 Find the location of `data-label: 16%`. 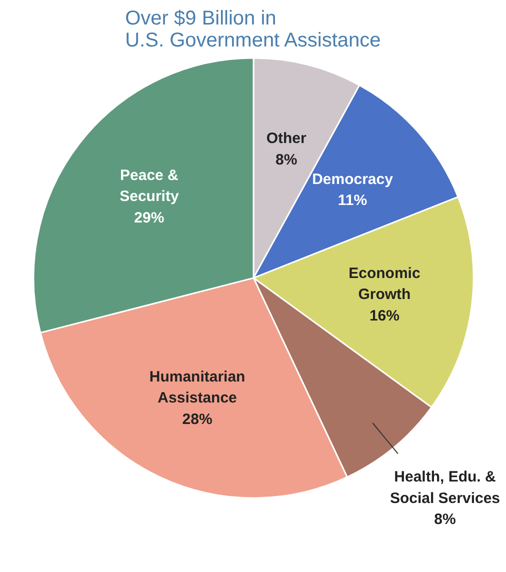

data-label: 16% is located at coordinates (384, 315).